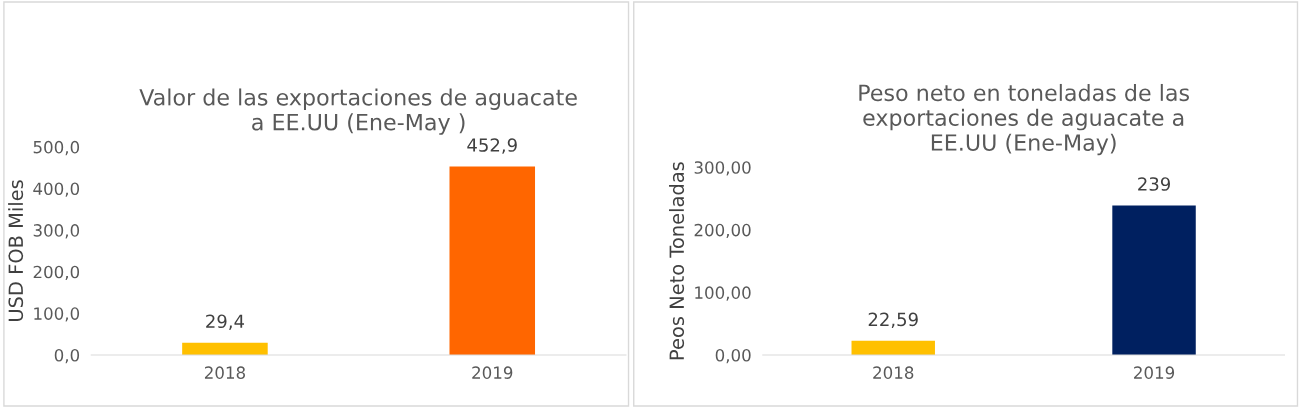 This screenshot has height=408, width=1304. Describe the element at coordinates (677, 261) in the screenshot. I see `y-axis-title: Peos Neto Toneladas` at that location.